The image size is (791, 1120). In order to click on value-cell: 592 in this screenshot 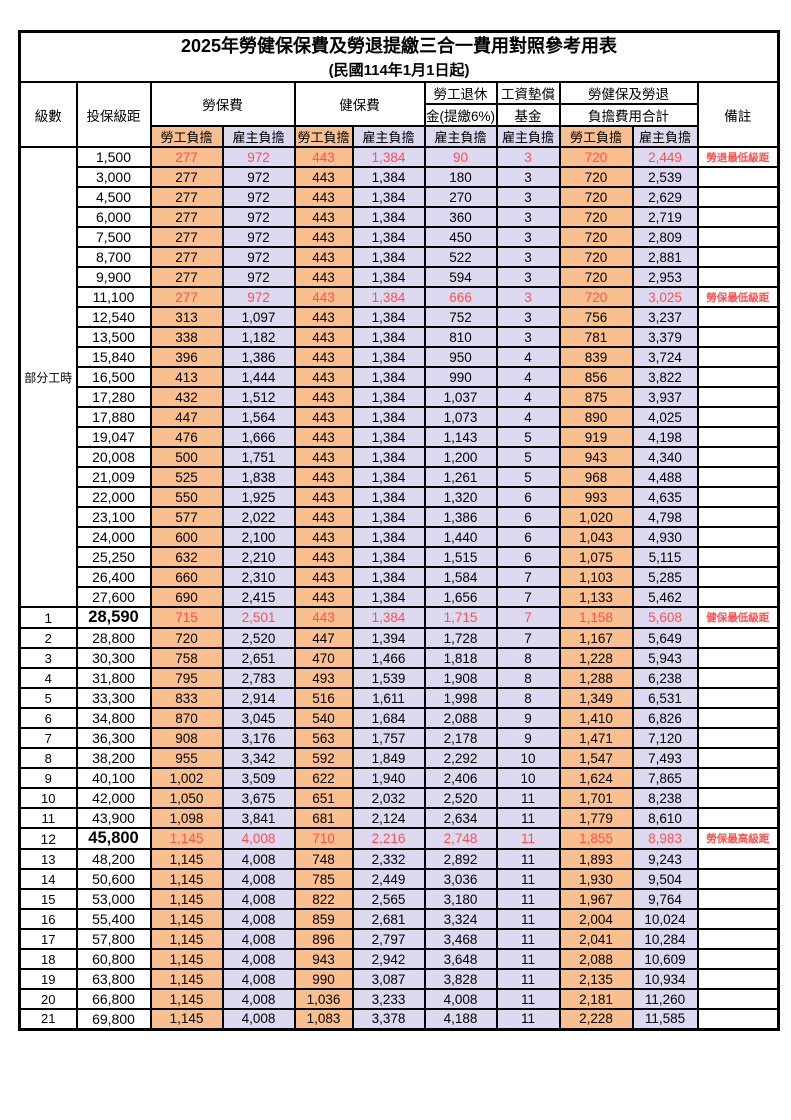, I will do `click(323, 758)`.